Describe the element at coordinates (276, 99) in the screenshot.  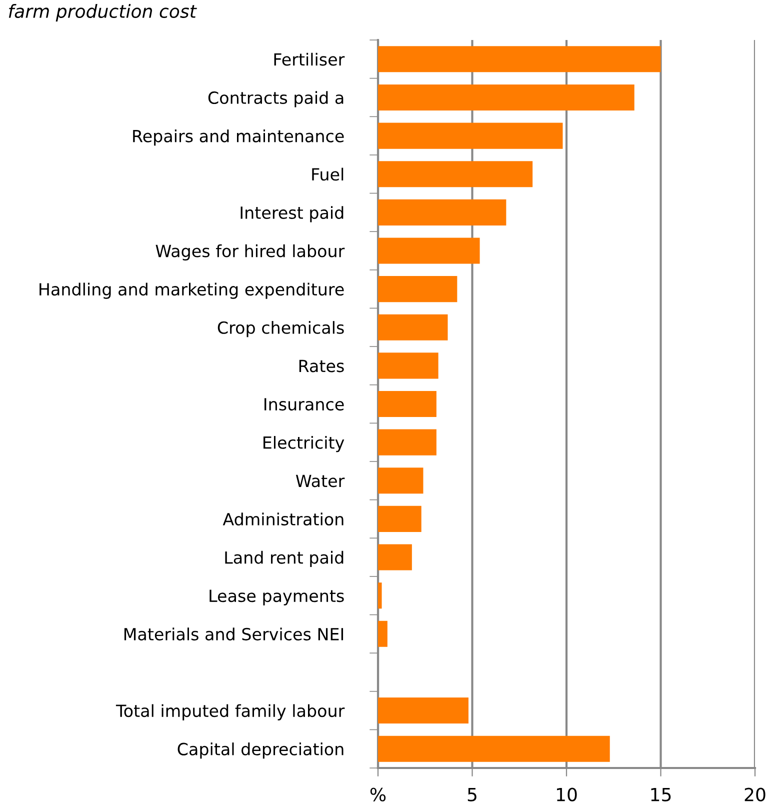
I see `y-tick-label: Contracts paid a` at that location.